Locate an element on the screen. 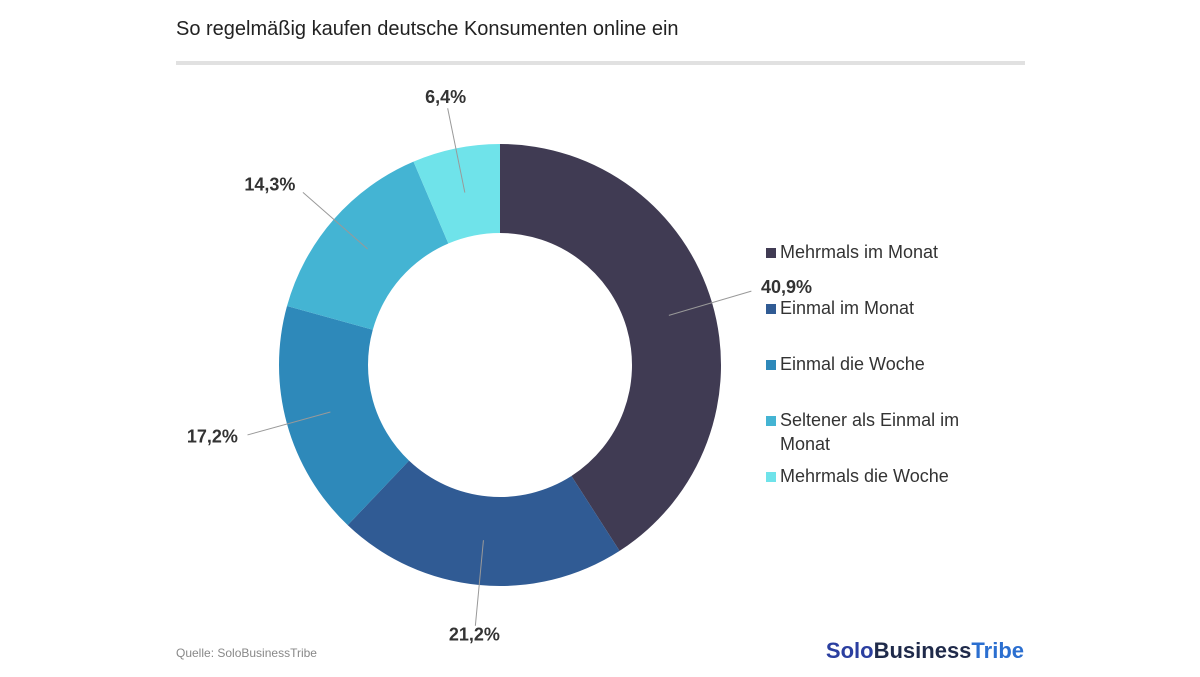 Image resolution: width=1200 pixels, height=677 pixels. source: Quelle: SoloBusinessTribe is located at coordinates (246, 653).